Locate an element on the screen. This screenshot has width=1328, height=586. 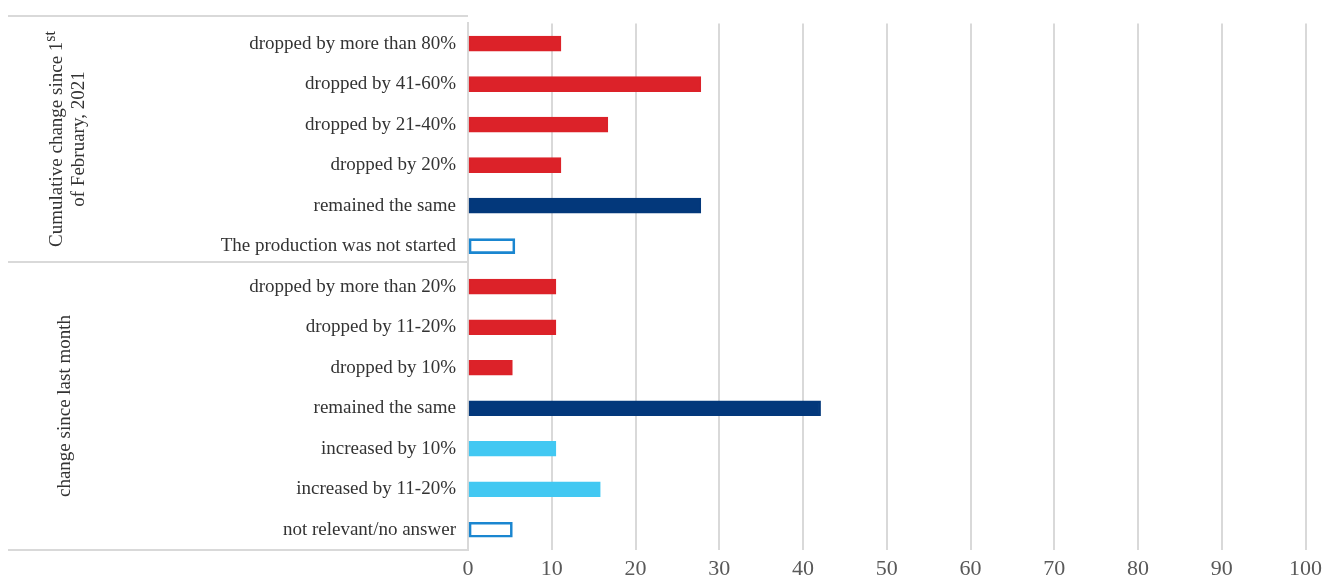
y-tick-label: increased by 11-20% is located at coordinates (376, 488).